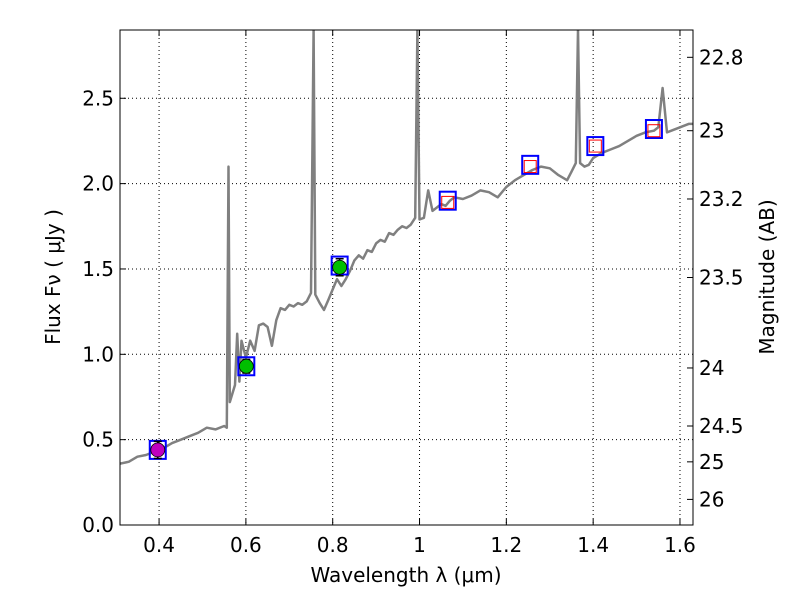 This screenshot has width=800, height=600. What do you see at coordinates (98, 525) in the screenshot?
I see `y-tick-label: 0.0` at bounding box center [98, 525].